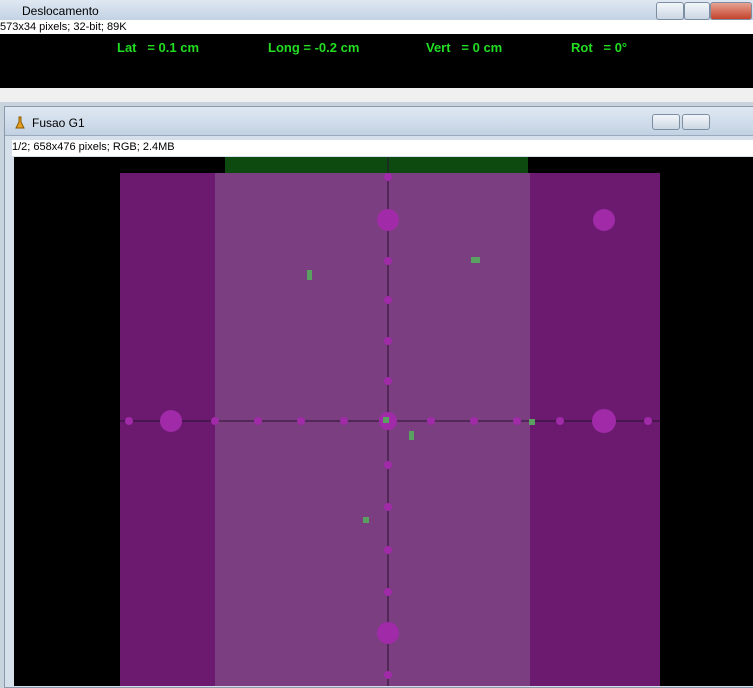  Describe the element at coordinates (20, 122) in the screenshot. I see `app-icon` at that location.